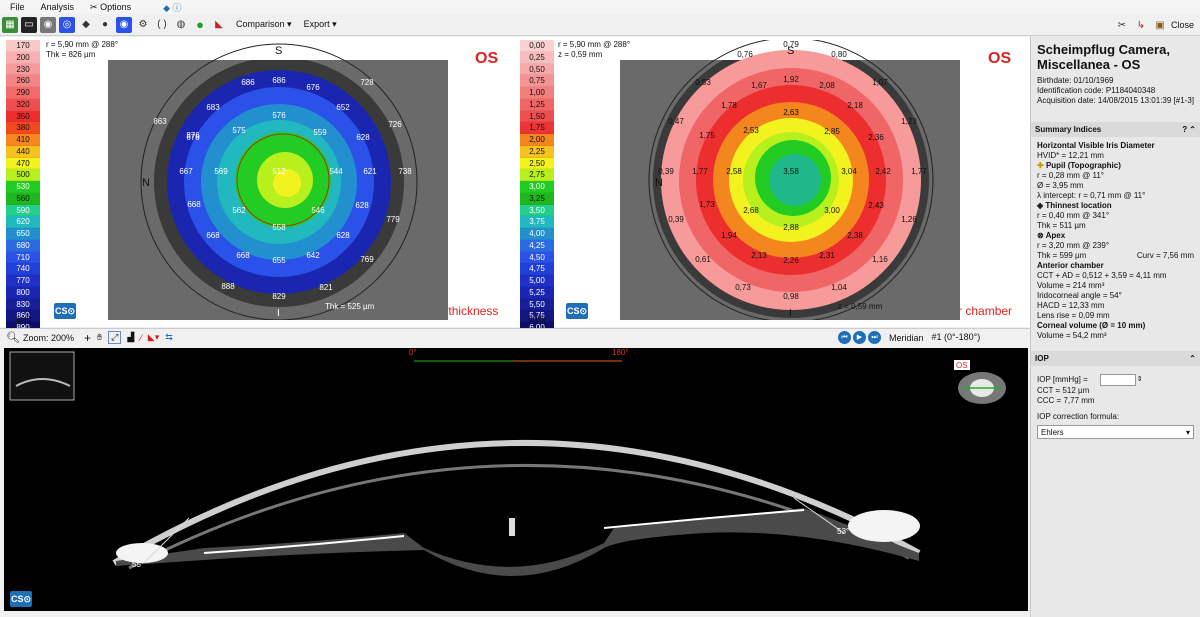 The height and width of the screenshot is (617, 1200). Describe the element at coordinates (181, 24) in the screenshot. I see `camera-icon: ◍` at that location.